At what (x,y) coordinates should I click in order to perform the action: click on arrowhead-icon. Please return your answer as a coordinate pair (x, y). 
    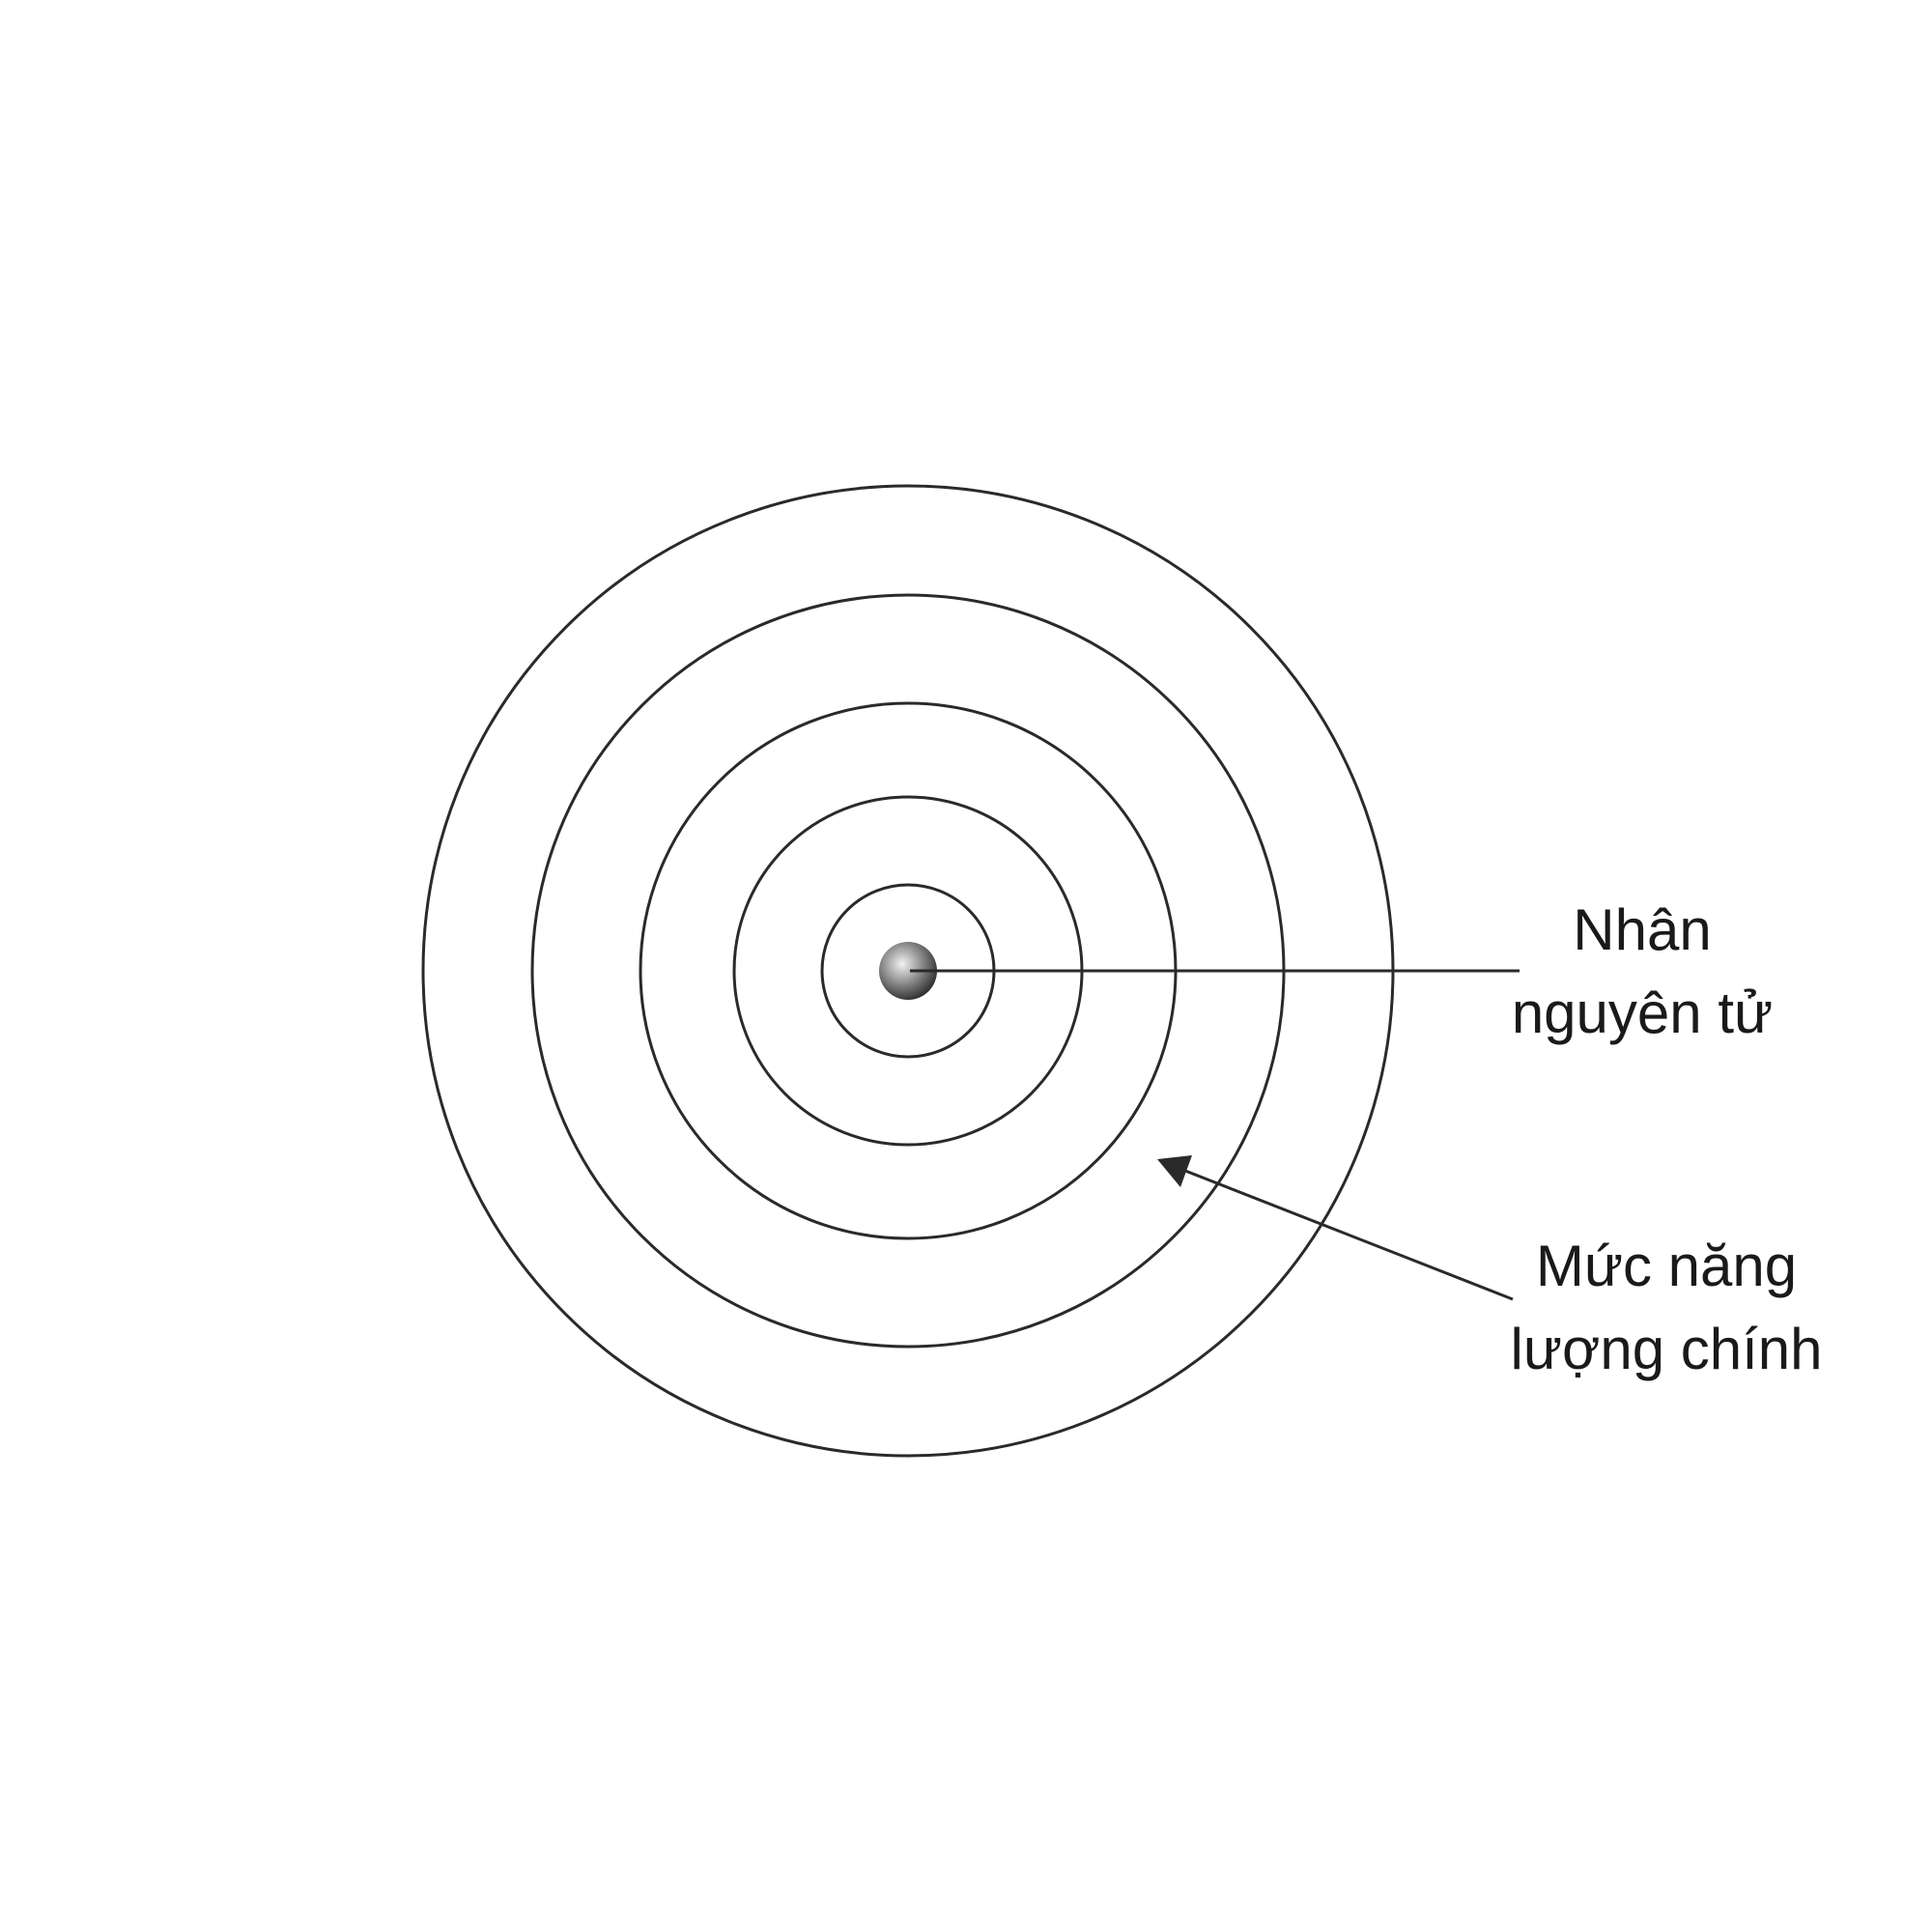
    Looking at the image, I should click on (1174, 1171).